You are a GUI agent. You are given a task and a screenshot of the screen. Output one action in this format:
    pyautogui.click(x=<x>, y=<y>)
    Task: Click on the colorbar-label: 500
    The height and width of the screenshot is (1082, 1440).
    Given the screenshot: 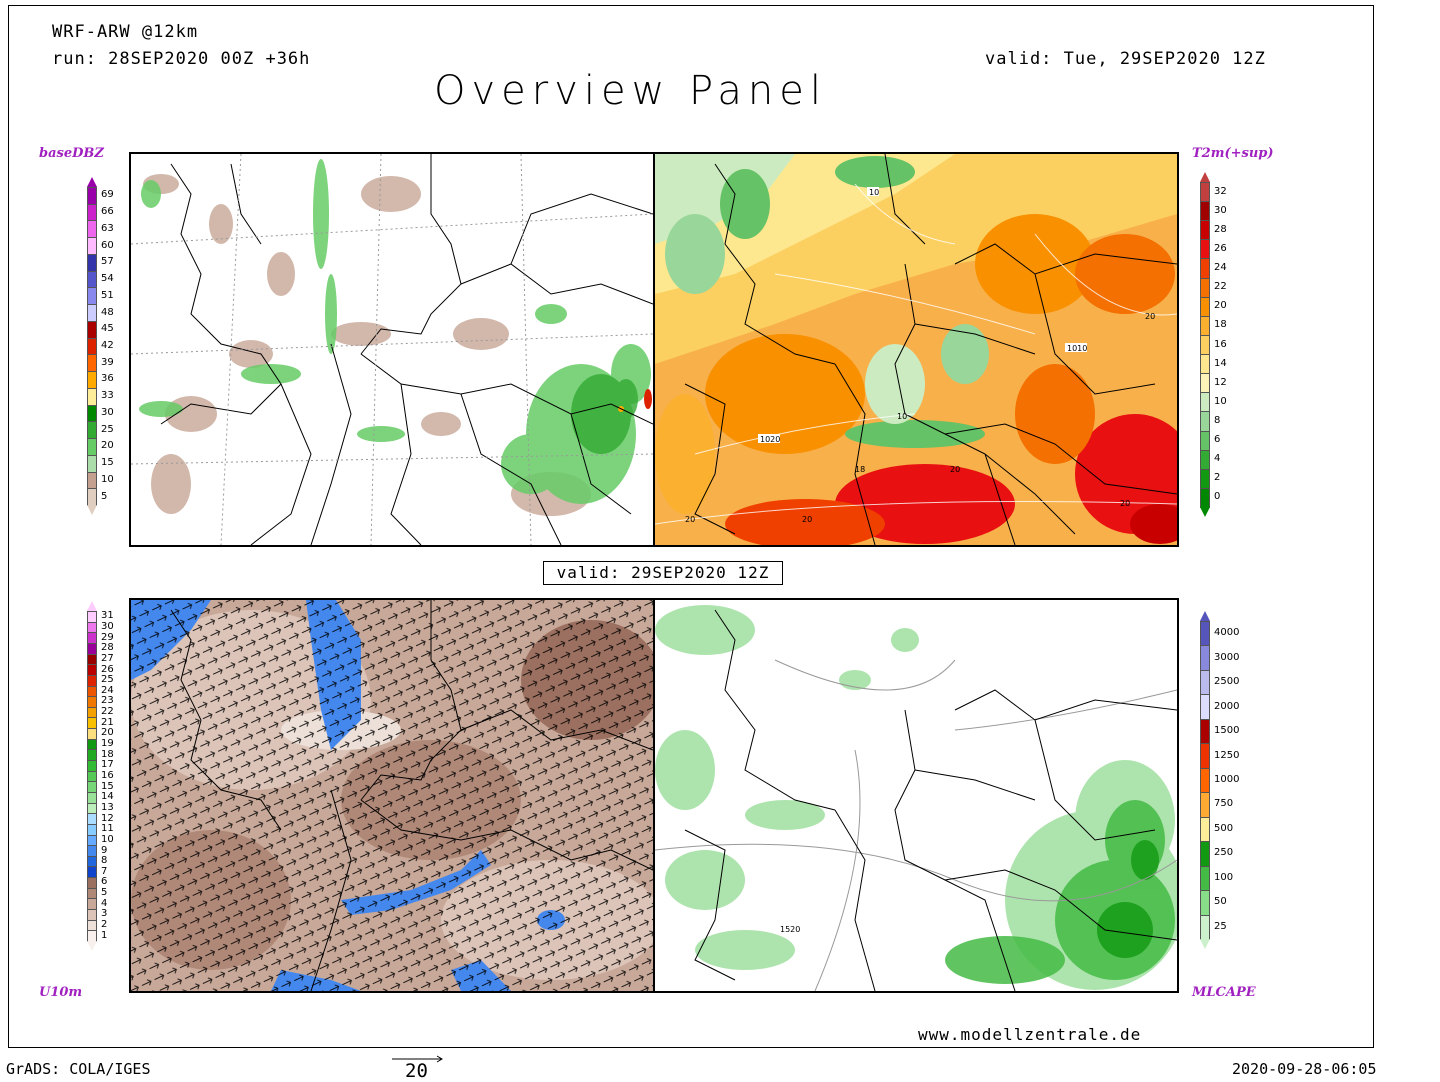 What is the action you would take?
    pyautogui.click(x=1224, y=828)
    